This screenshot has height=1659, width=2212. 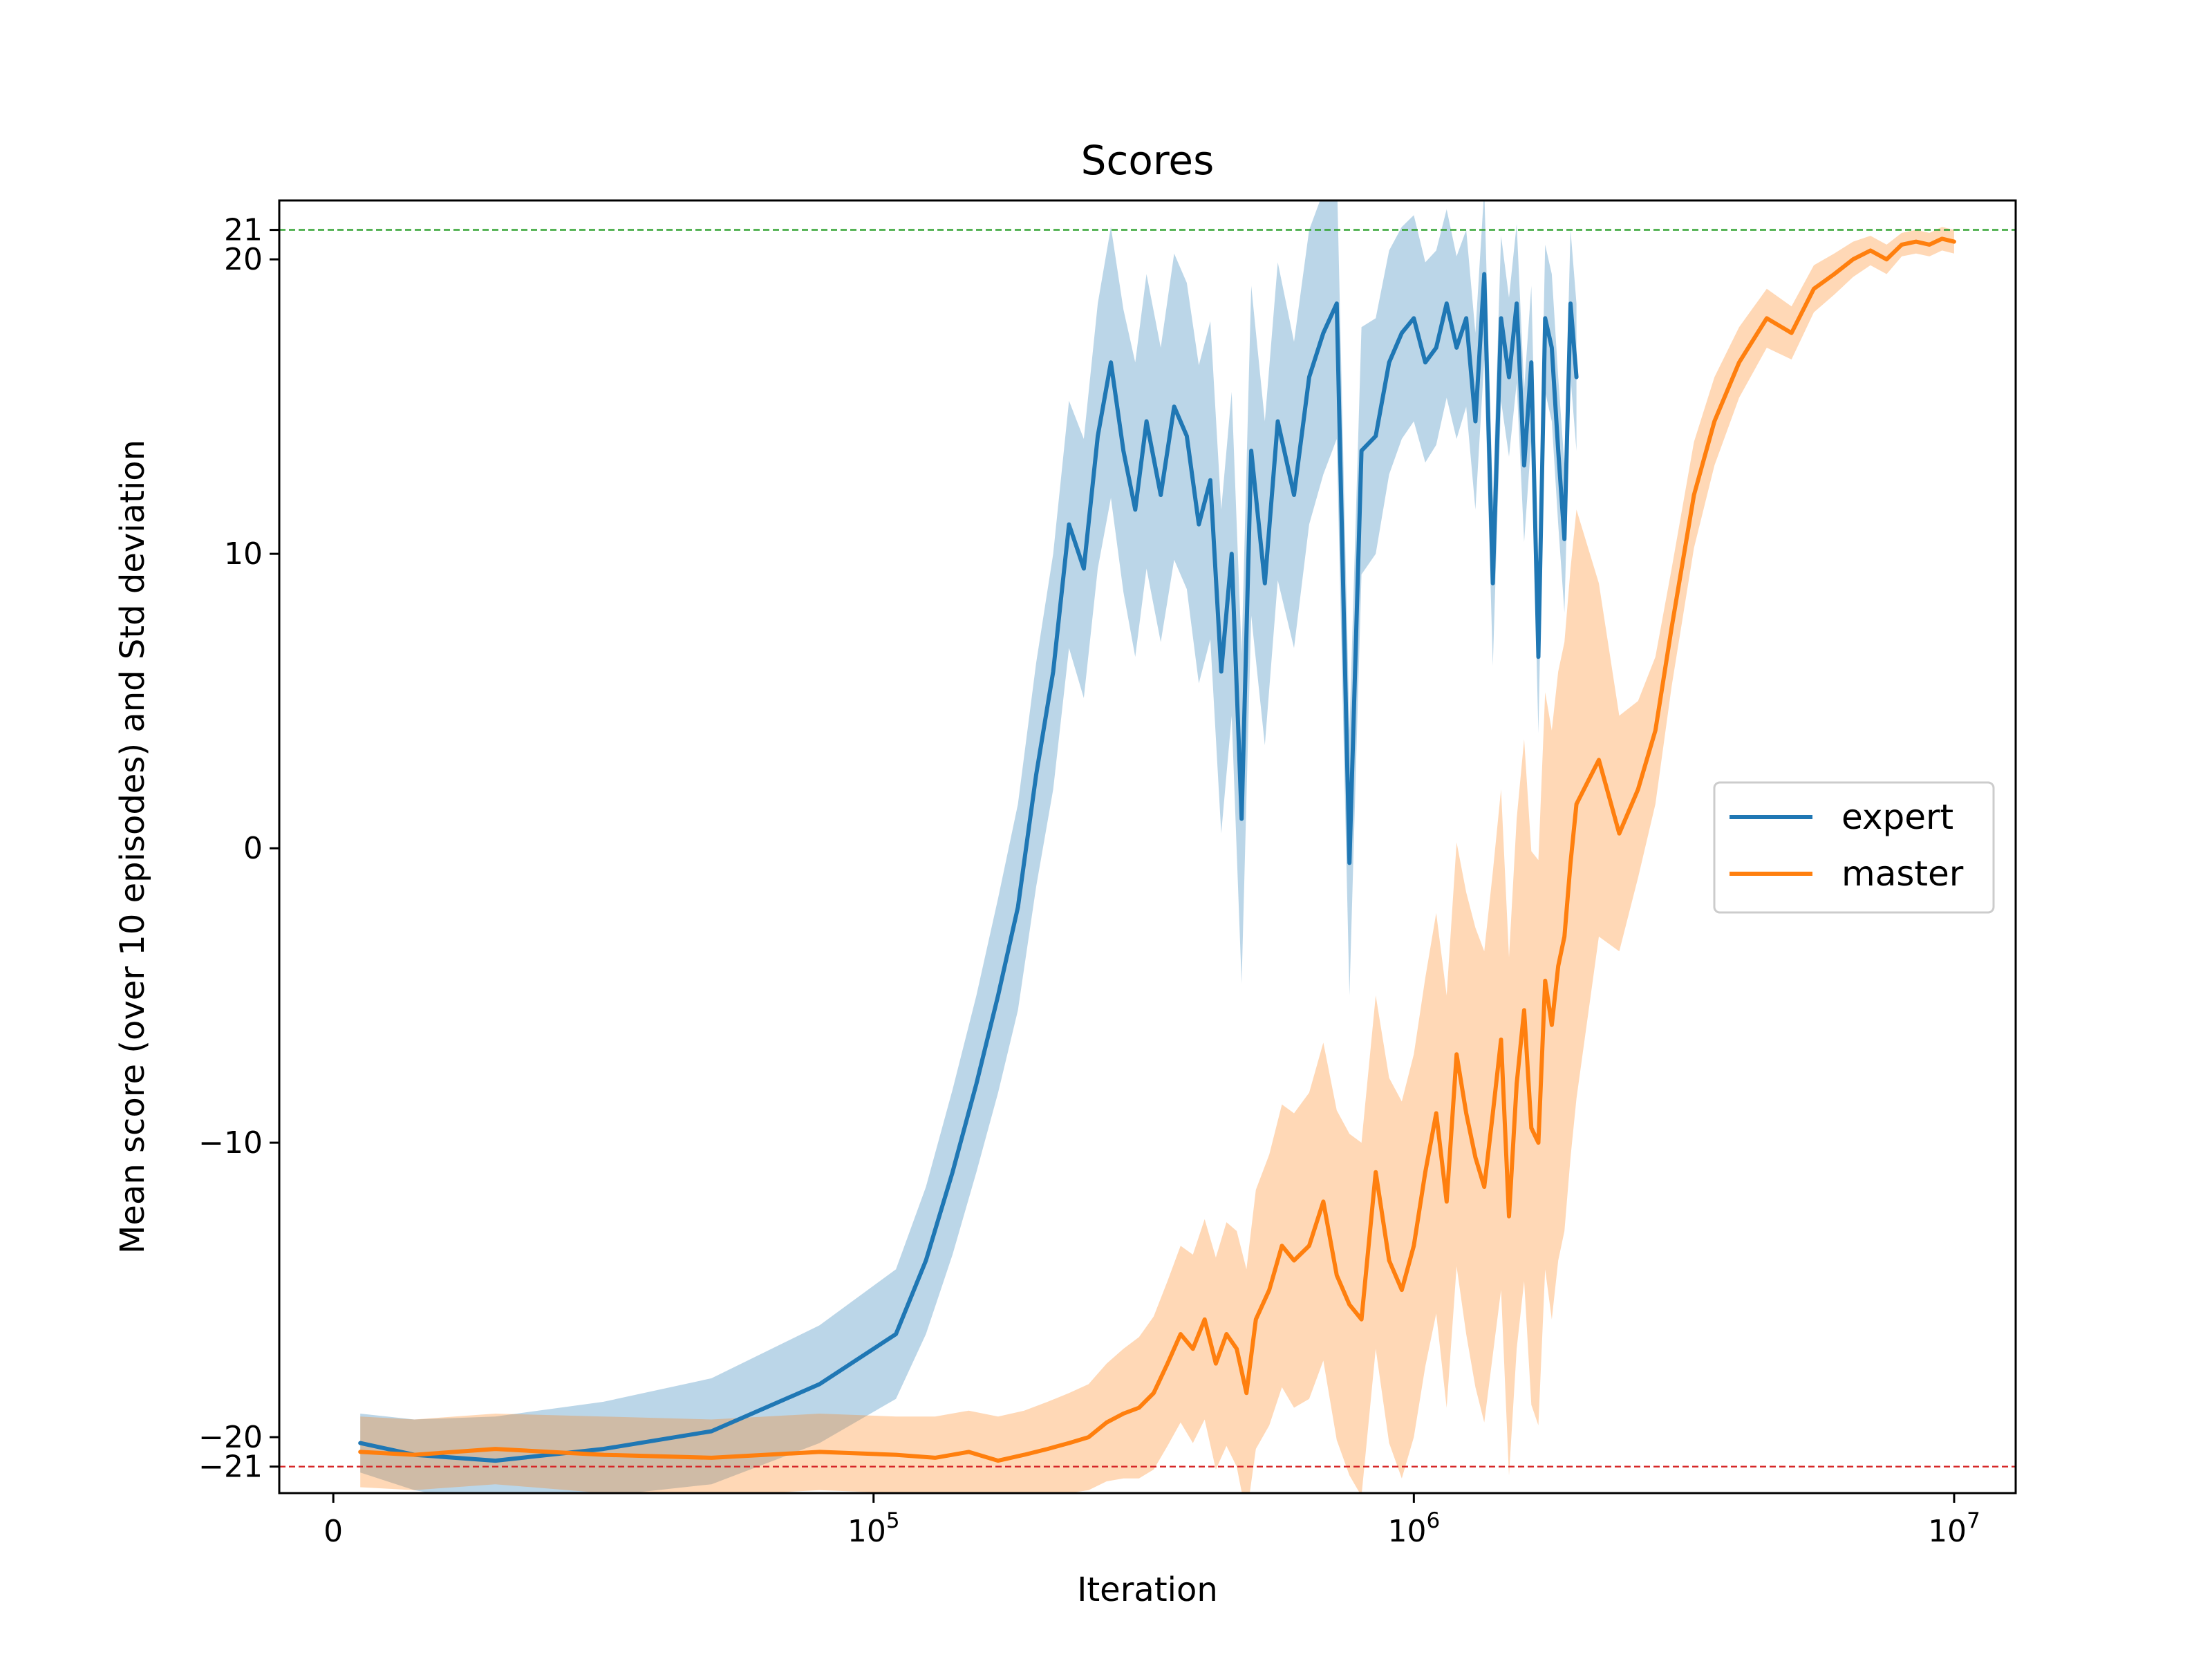 What do you see at coordinates (231, 1437) in the screenshot?
I see `y-tick-label: −20` at bounding box center [231, 1437].